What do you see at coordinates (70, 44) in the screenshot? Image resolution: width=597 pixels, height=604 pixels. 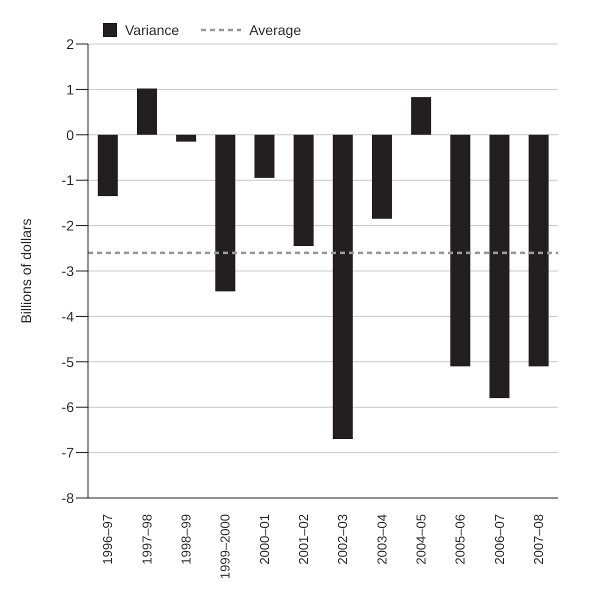 I see `y-tick-label: 2` at bounding box center [70, 44].